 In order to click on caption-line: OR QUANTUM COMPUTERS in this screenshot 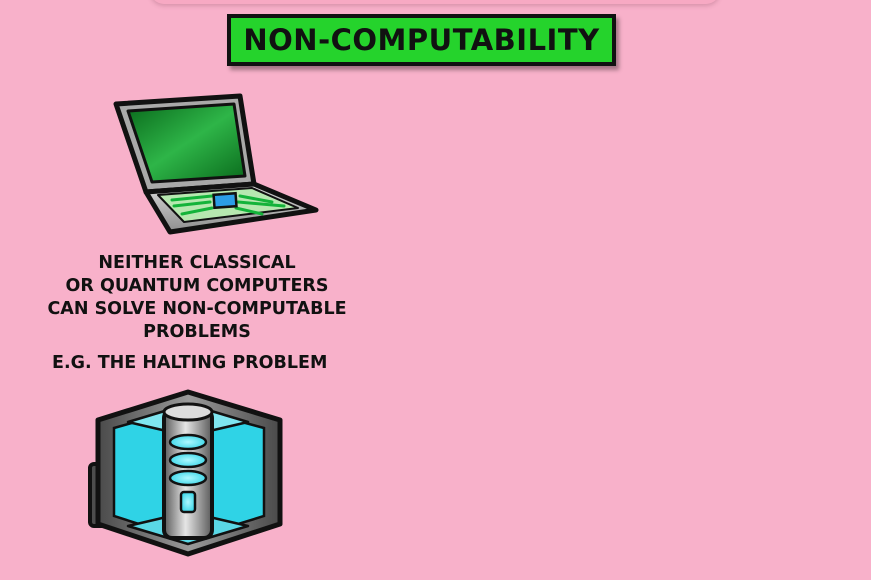, I will do `click(197, 286)`.